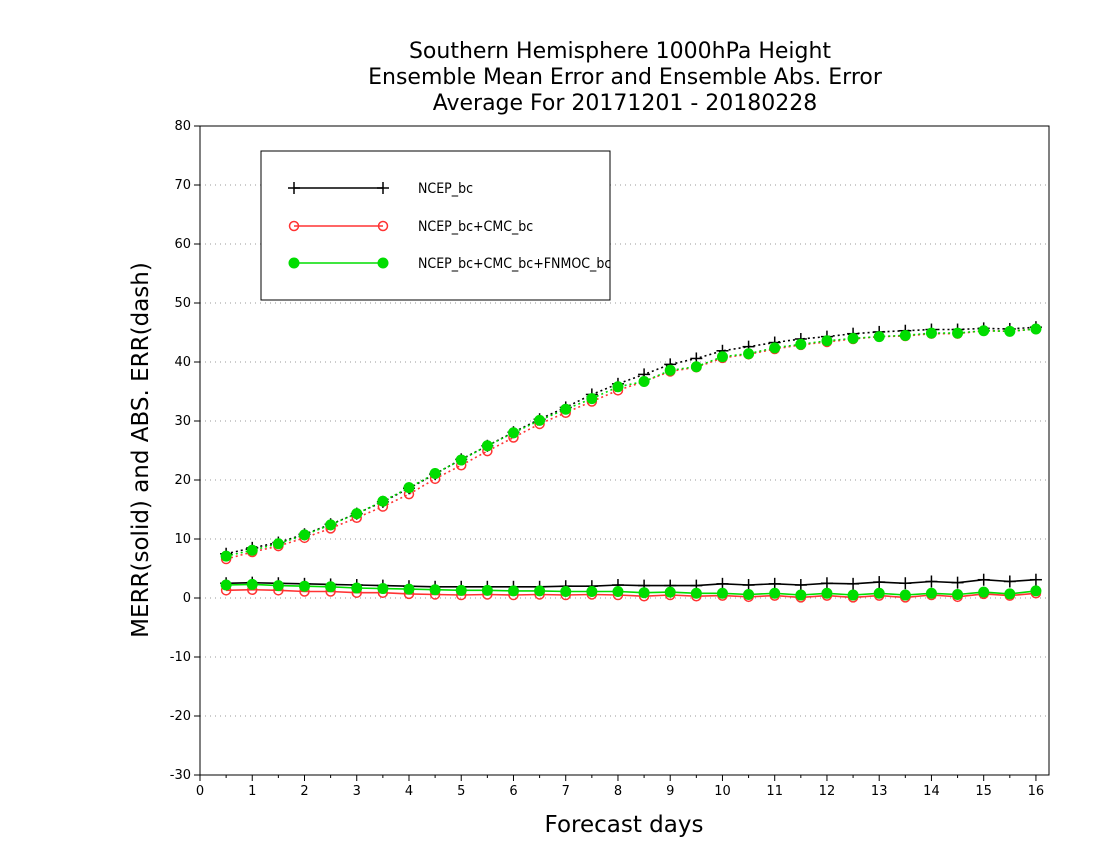 Image resolution: width=1100 pixels, height=850 pixels. Describe the element at coordinates (624, 825) in the screenshot. I see `x-axis-label: Forecast days` at that location.